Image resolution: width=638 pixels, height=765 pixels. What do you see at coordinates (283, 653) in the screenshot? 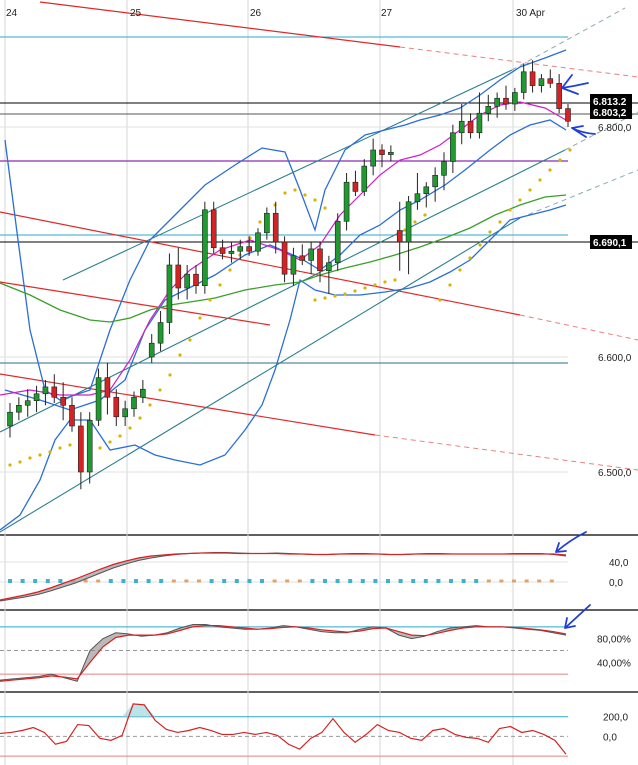
I see `osc2-line-b` at bounding box center [283, 653].